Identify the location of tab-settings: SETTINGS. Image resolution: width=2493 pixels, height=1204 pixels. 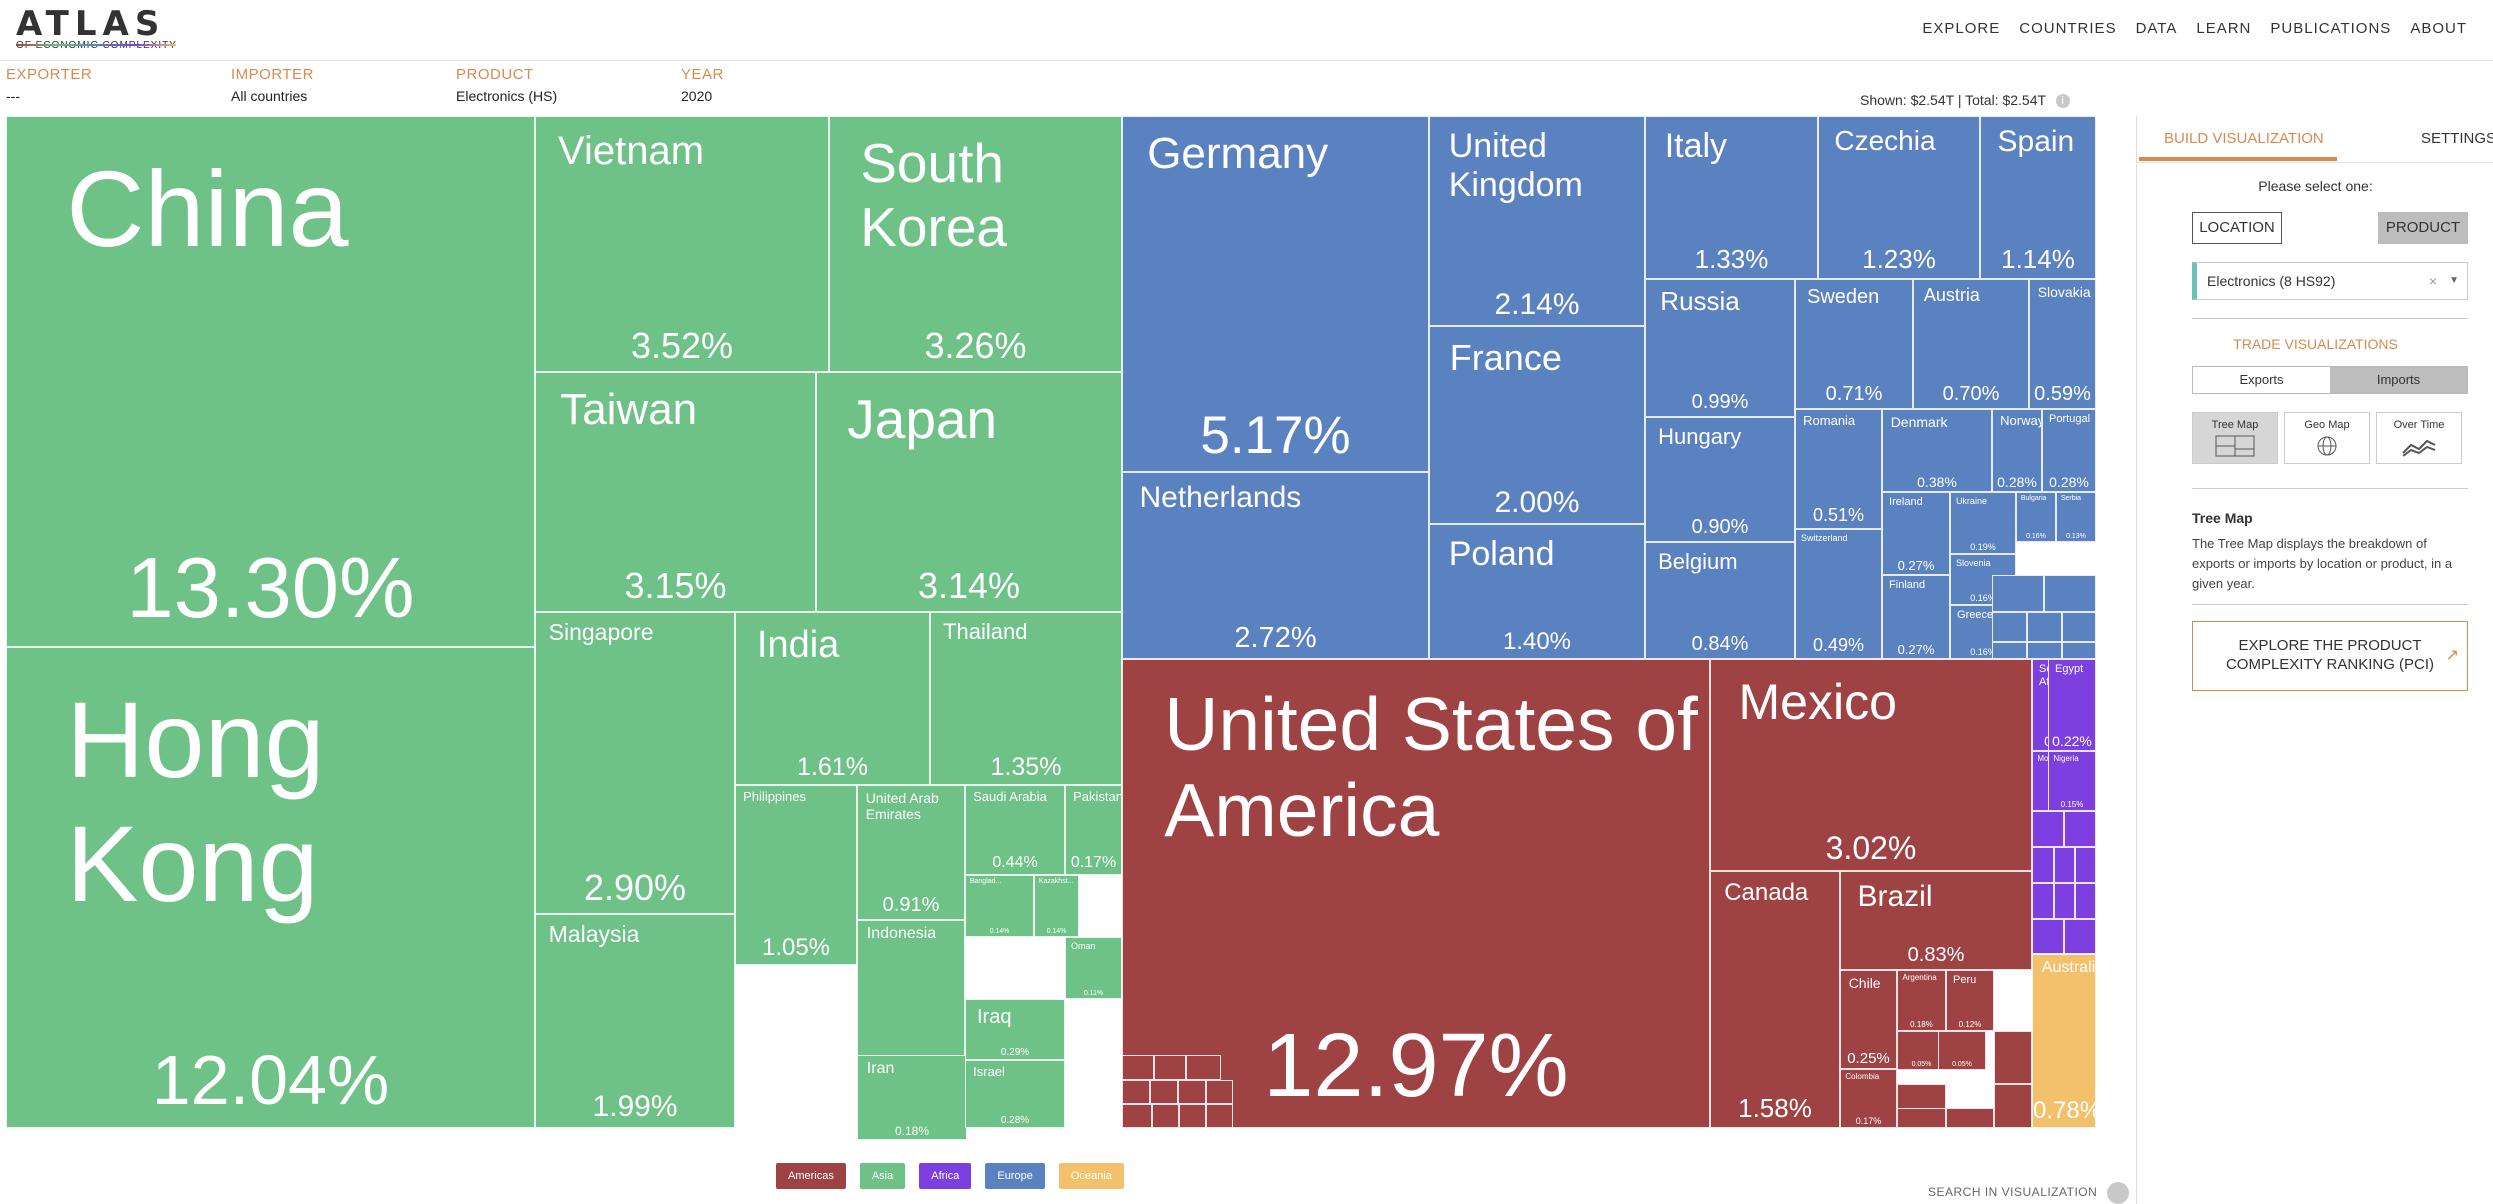
(2457, 138).